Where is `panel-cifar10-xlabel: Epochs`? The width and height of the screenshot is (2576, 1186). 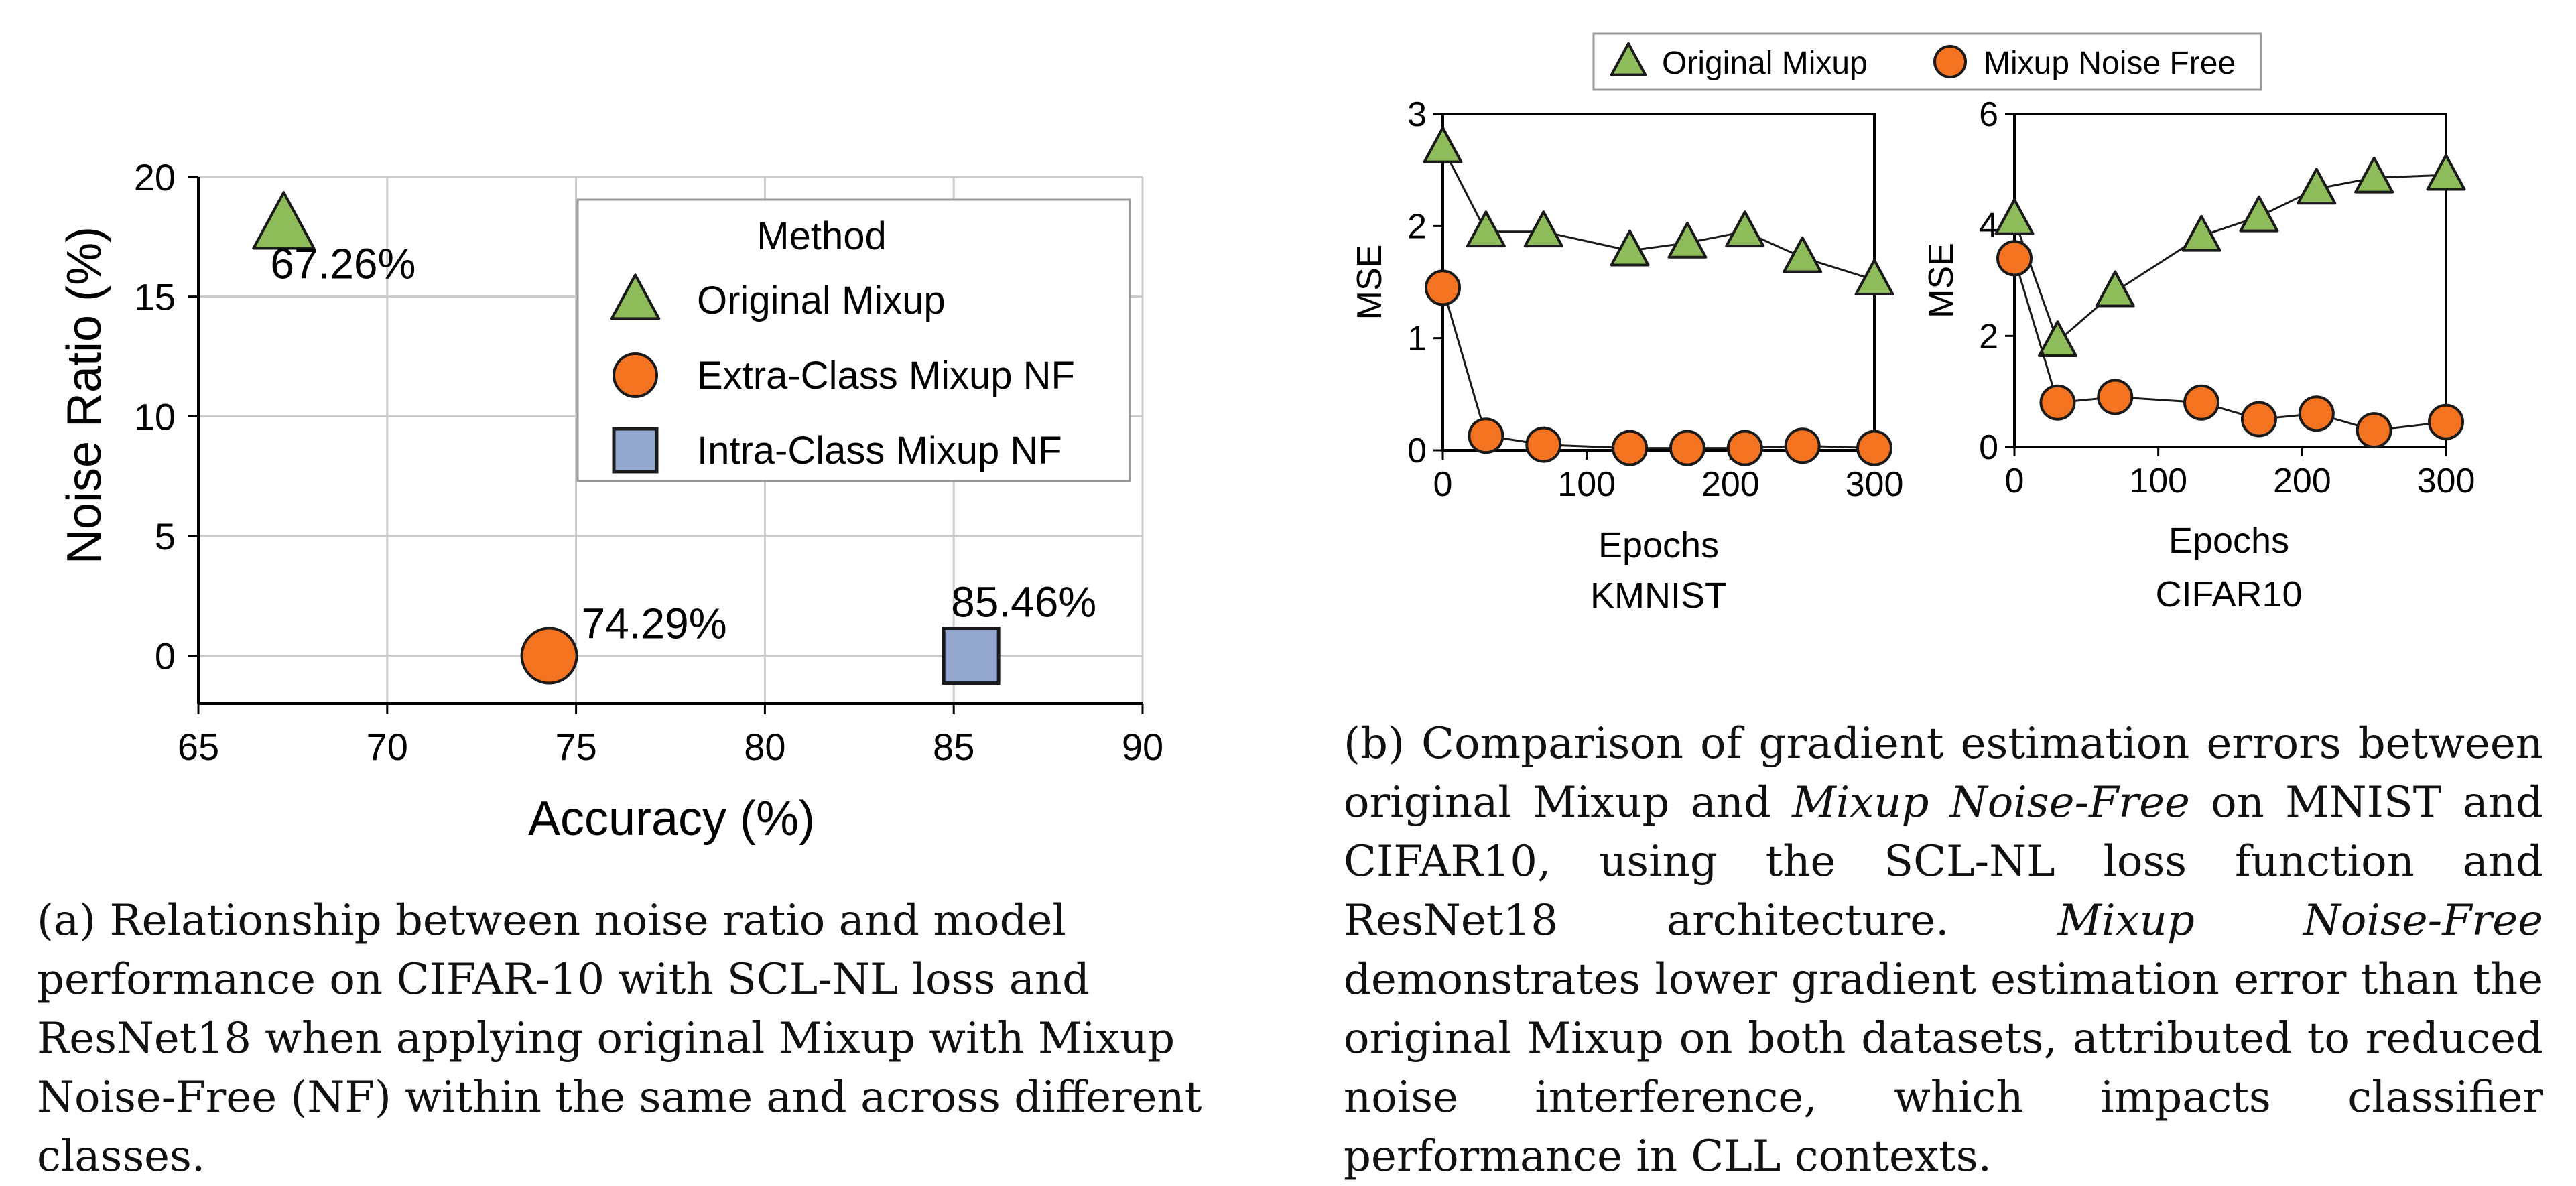
panel-cifar10-xlabel: Epochs is located at coordinates (2229, 541).